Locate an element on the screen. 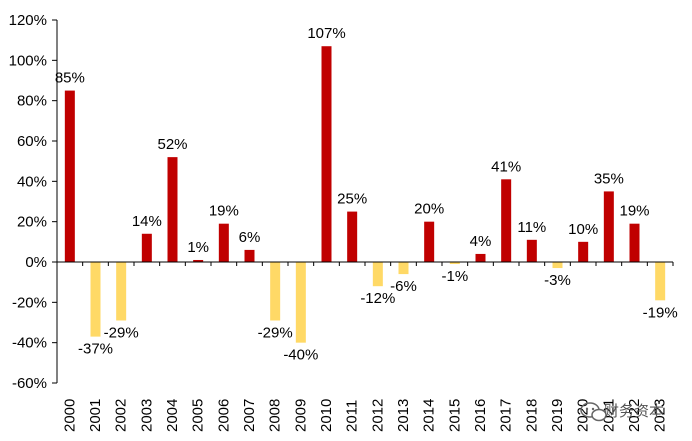 The width and height of the screenshot is (692, 441). y-tick-label: 60% is located at coordinates (32, 141).